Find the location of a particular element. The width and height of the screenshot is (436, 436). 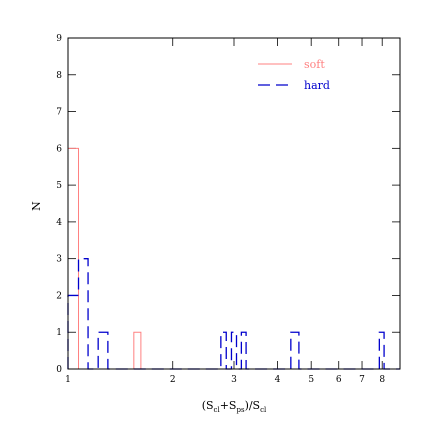

y-tick-label: 4 is located at coordinates (59, 223).